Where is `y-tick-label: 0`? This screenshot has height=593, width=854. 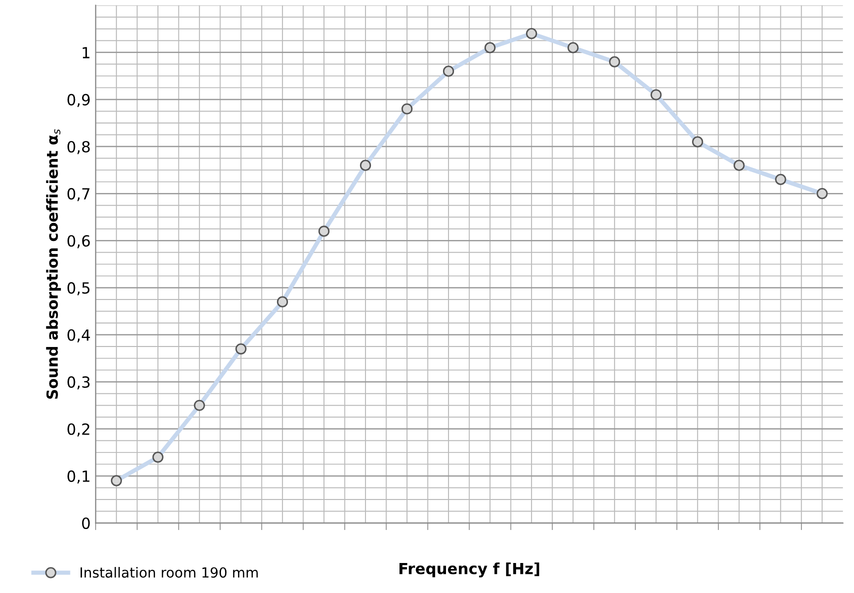
y-tick-label: 0 is located at coordinates (86, 523).